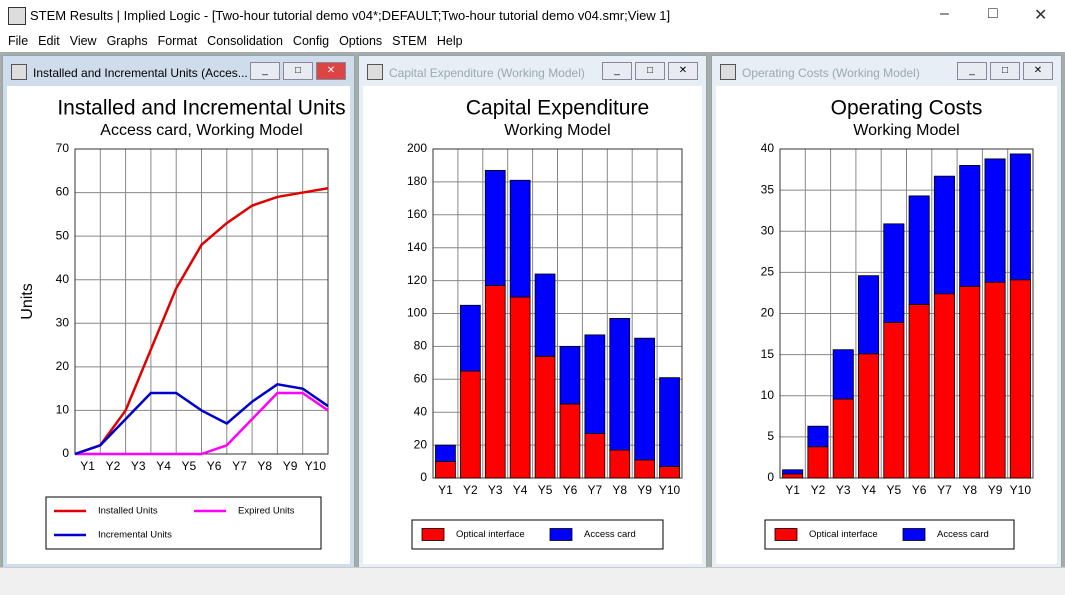 The height and width of the screenshot is (595, 1065). Describe the element at coordinates (792, 490) in the screenshot. I see `x-tick-label: Y1` at that location.